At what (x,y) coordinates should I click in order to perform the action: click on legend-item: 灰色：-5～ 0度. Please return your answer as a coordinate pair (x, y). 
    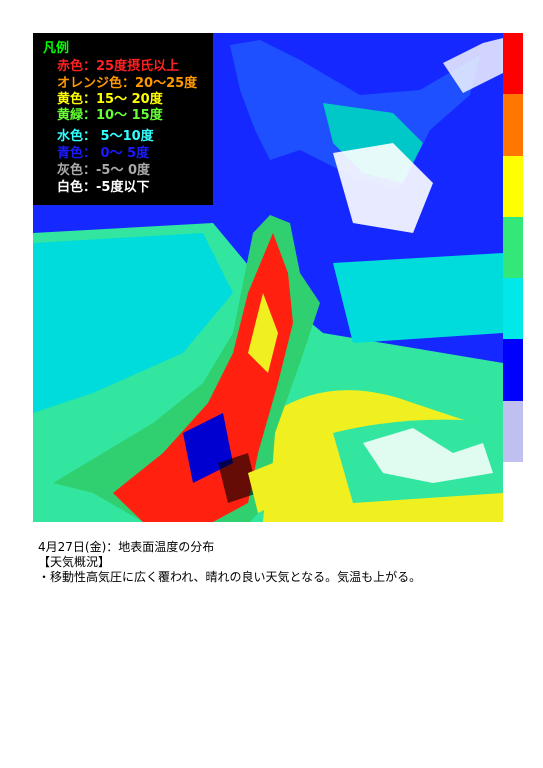
    Looking at the image, I should click on (104, 170).